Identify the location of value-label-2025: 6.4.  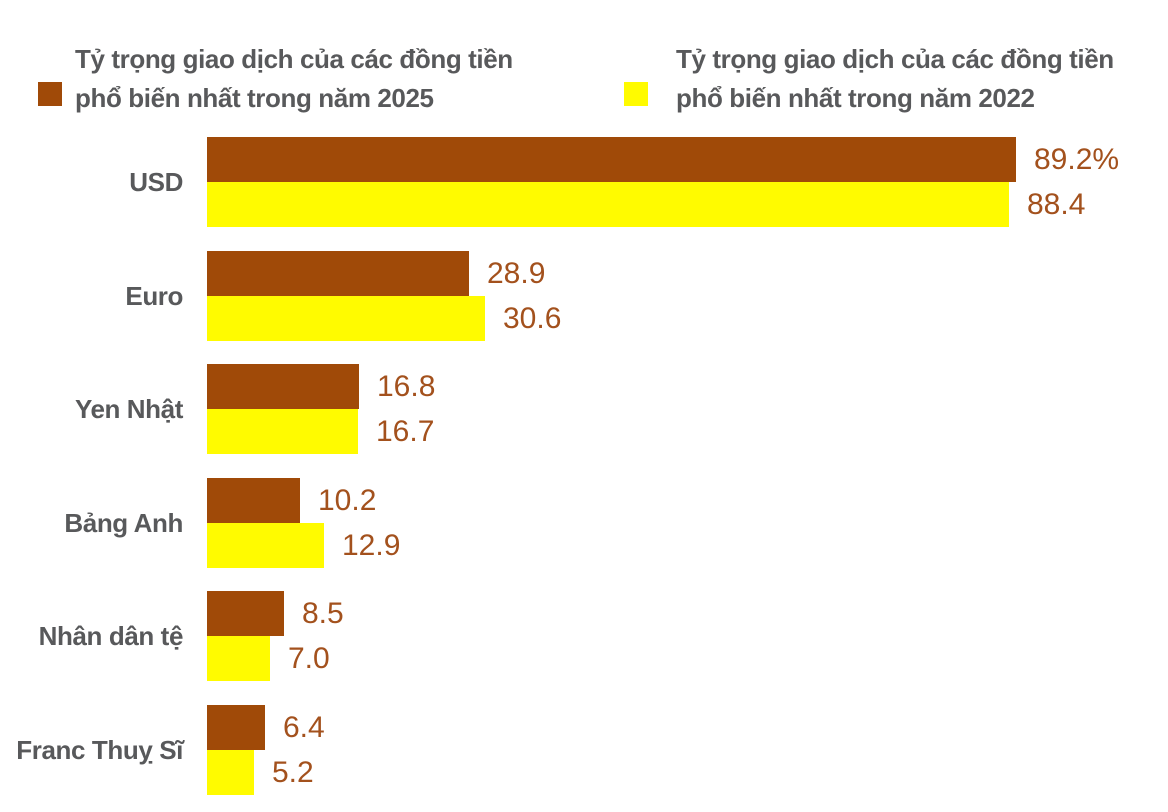
(304, 727).